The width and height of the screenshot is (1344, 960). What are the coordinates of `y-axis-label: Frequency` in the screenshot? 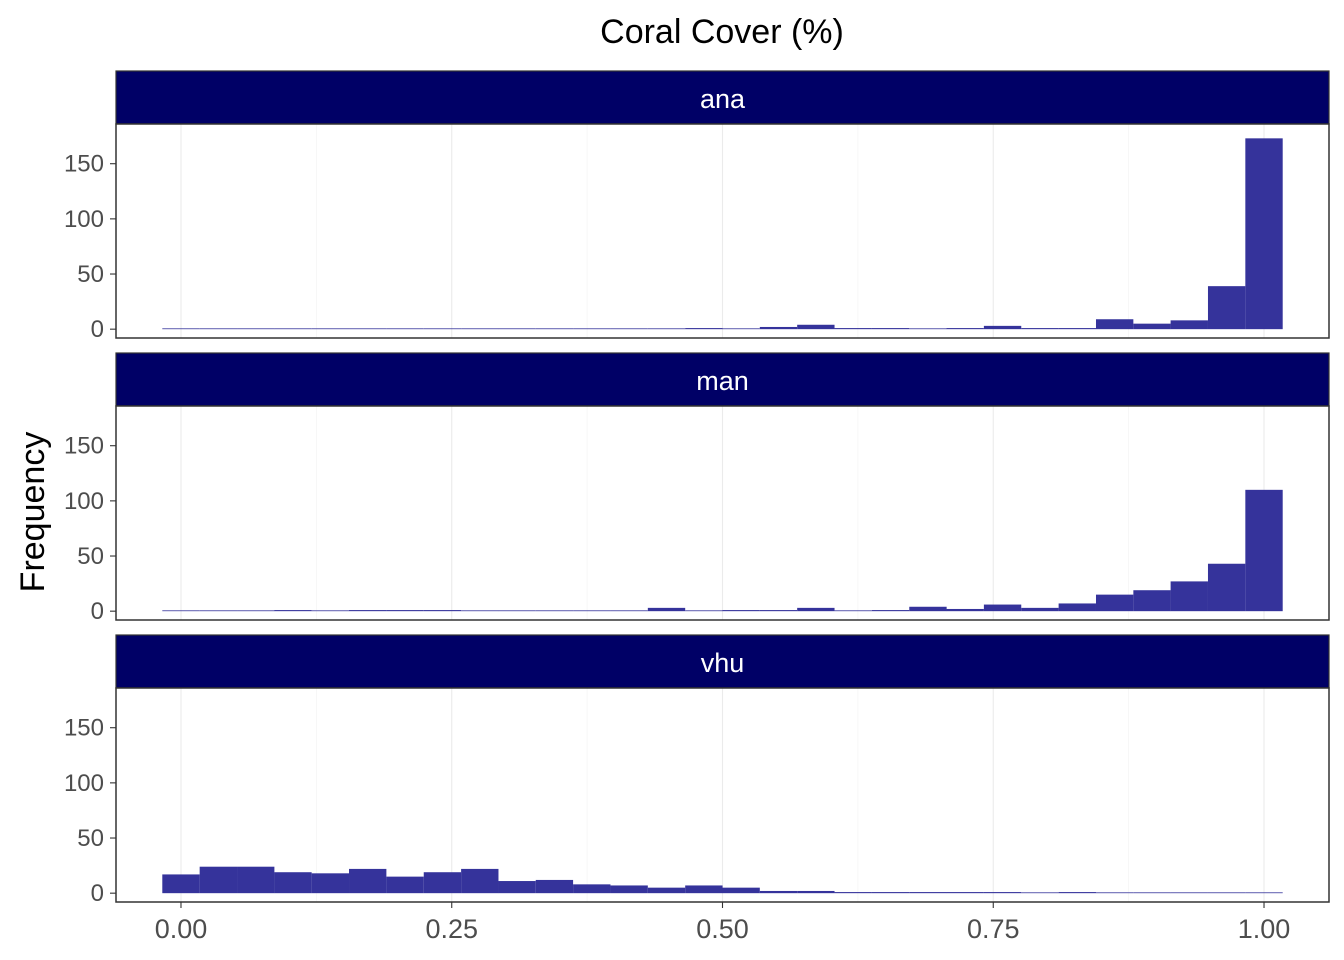 It's located at (33, 512).